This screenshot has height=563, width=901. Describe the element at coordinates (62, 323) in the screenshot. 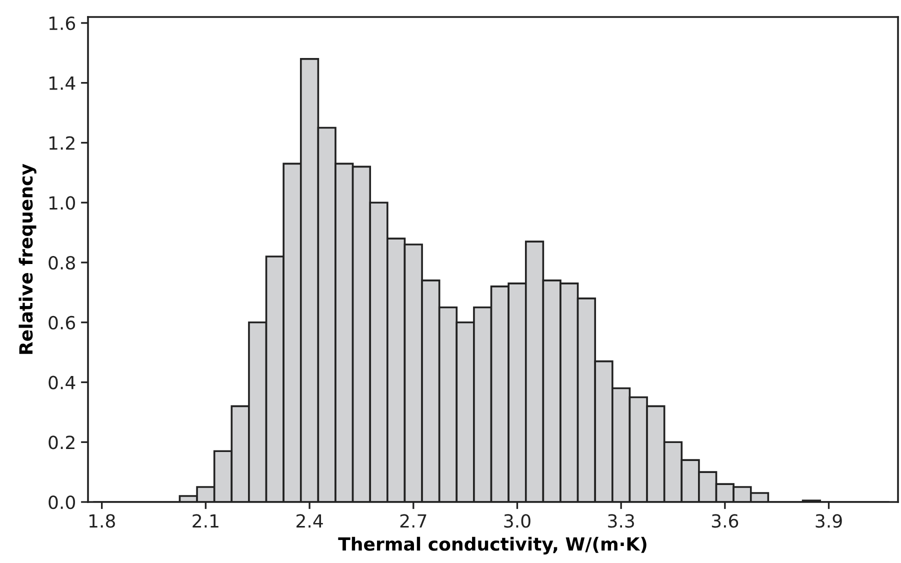

I see `y-tick-label: 0.6` at that location.